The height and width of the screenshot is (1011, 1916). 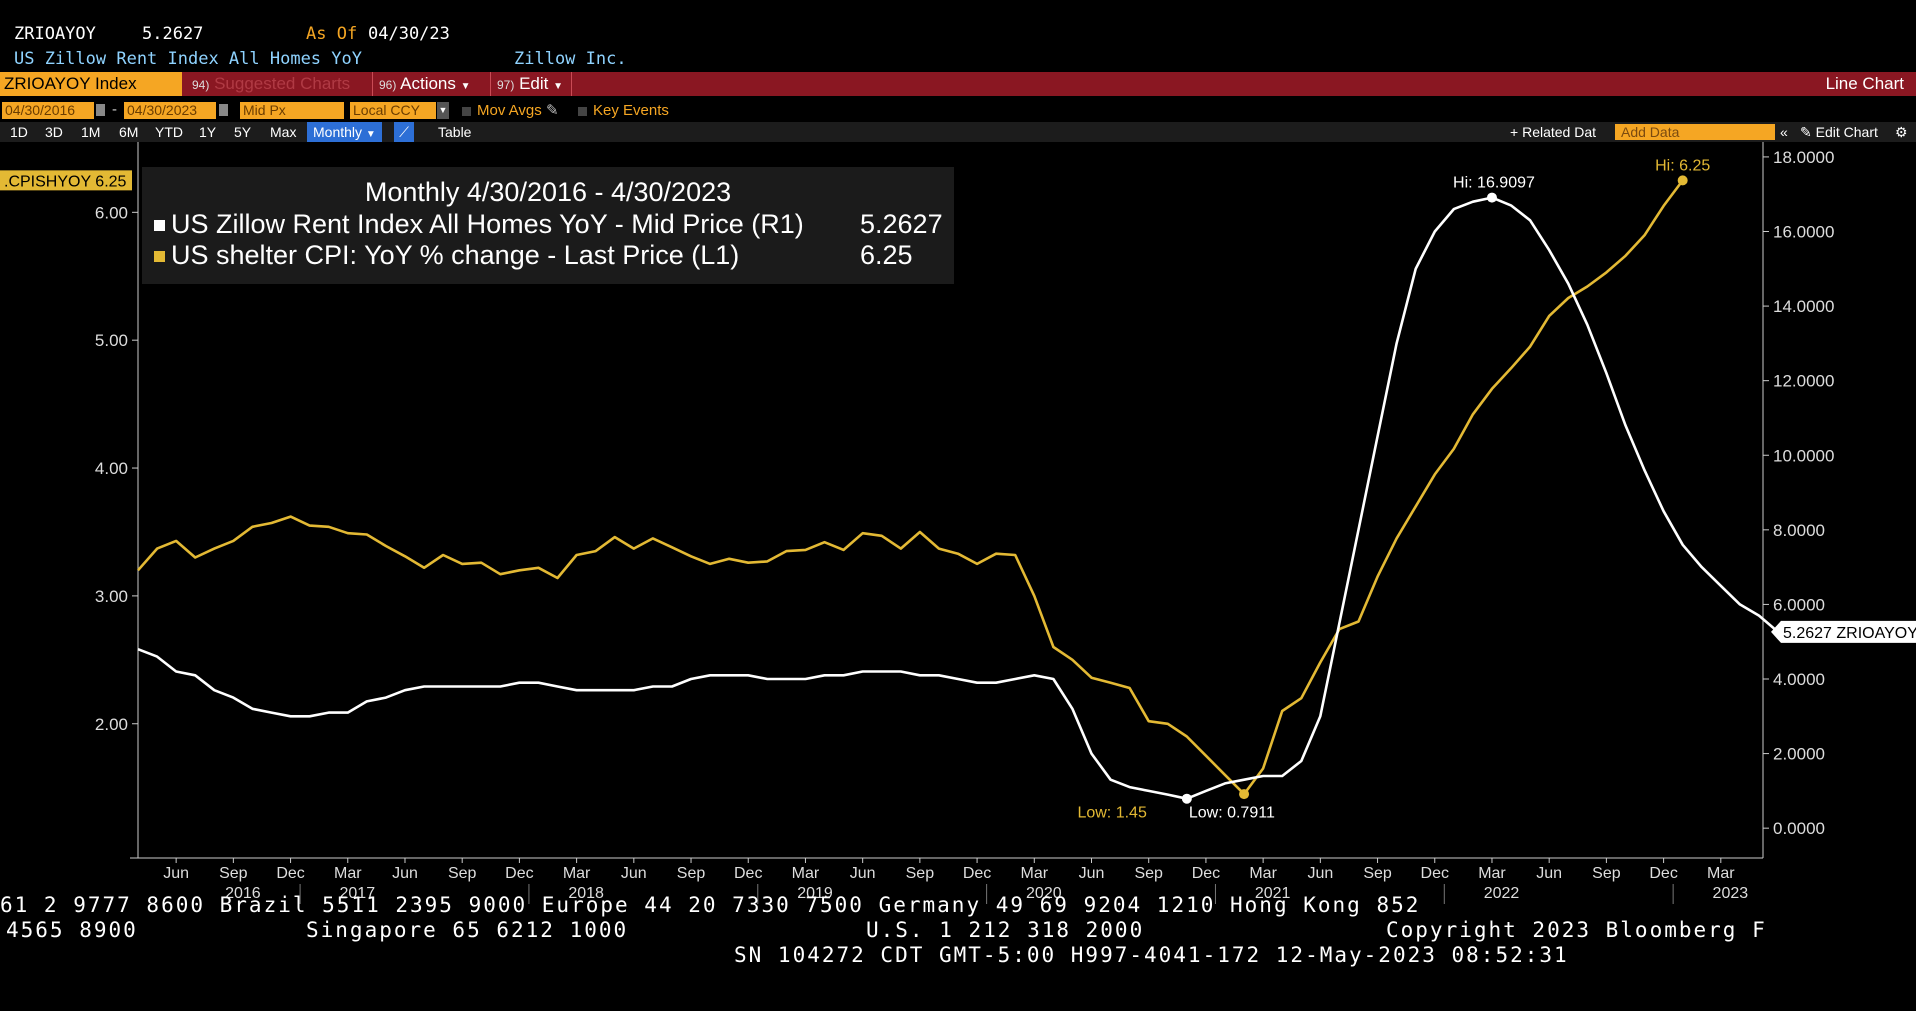 I want to click on currency-field: Local CCY, so click(x=393, y=110).